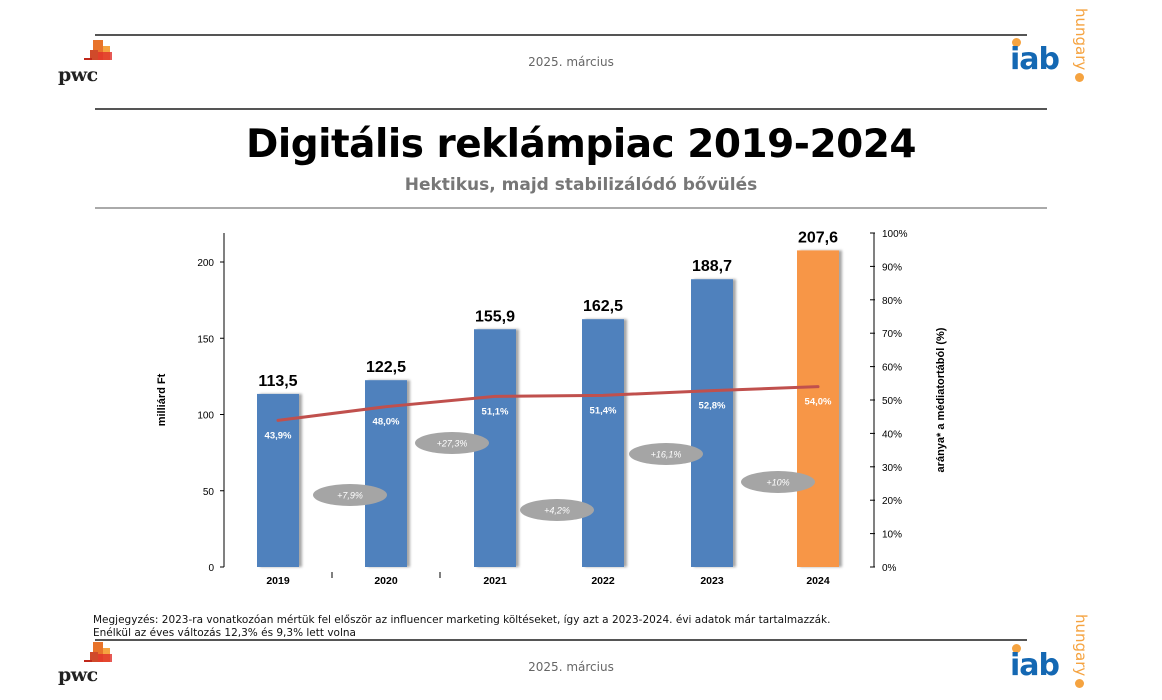 The image size is (1162, 700). Describe the element at coordinates (205, 339) in the screenshot. I see `y-tick-label-left: 150` at that location.